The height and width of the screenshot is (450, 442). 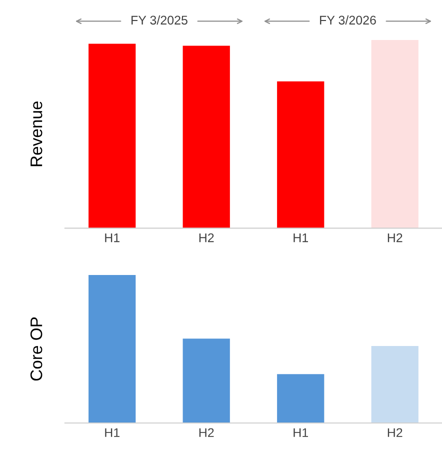 What do you see at coordinates (36, 349) in the screenshot?
I see `y-axis-title: Core OP` at bounding box center [36, 349].